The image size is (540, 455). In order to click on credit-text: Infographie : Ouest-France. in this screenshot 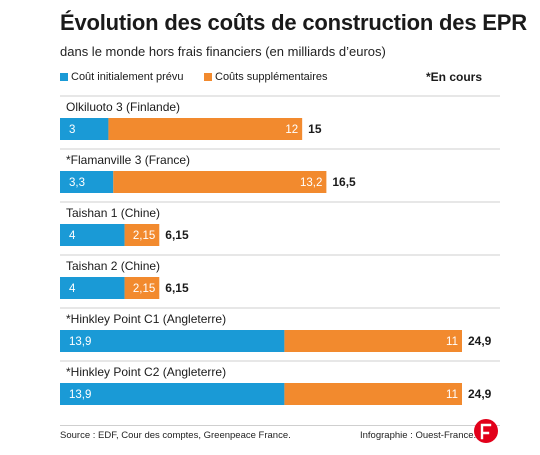, I will do `click(418, 435)`.